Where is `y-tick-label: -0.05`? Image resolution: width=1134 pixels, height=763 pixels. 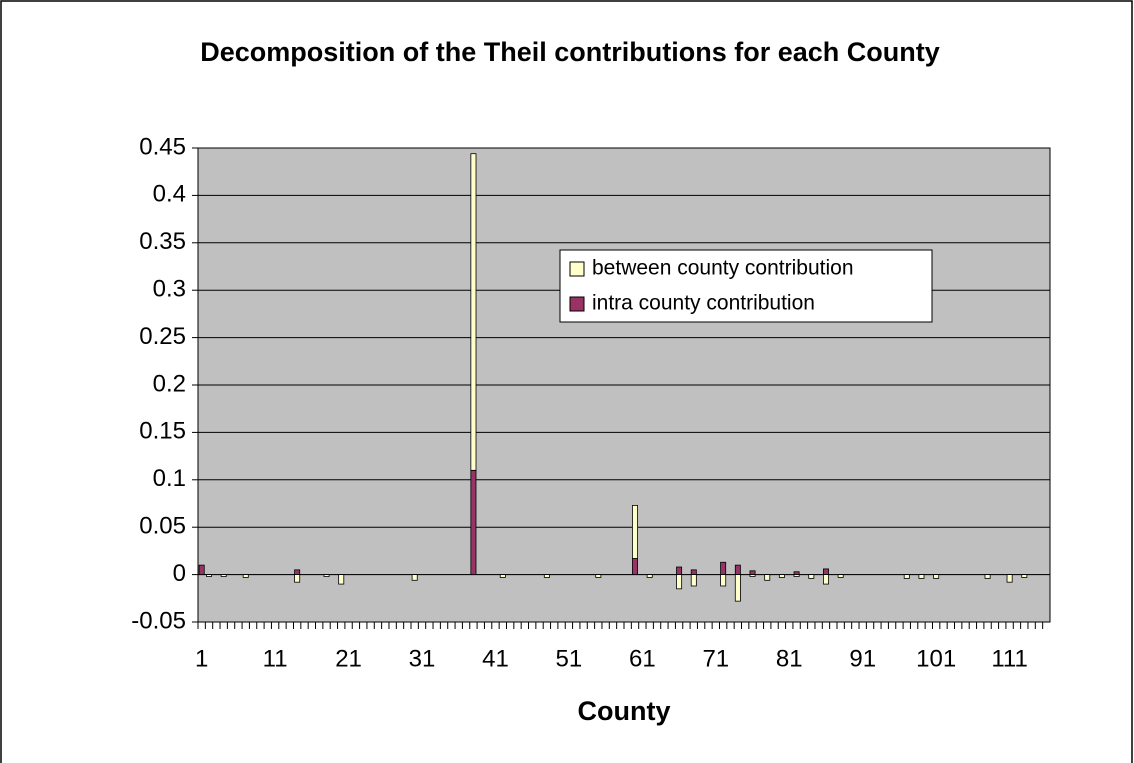
y-tick-label: -0.05 is located at coordinates (158, 620).